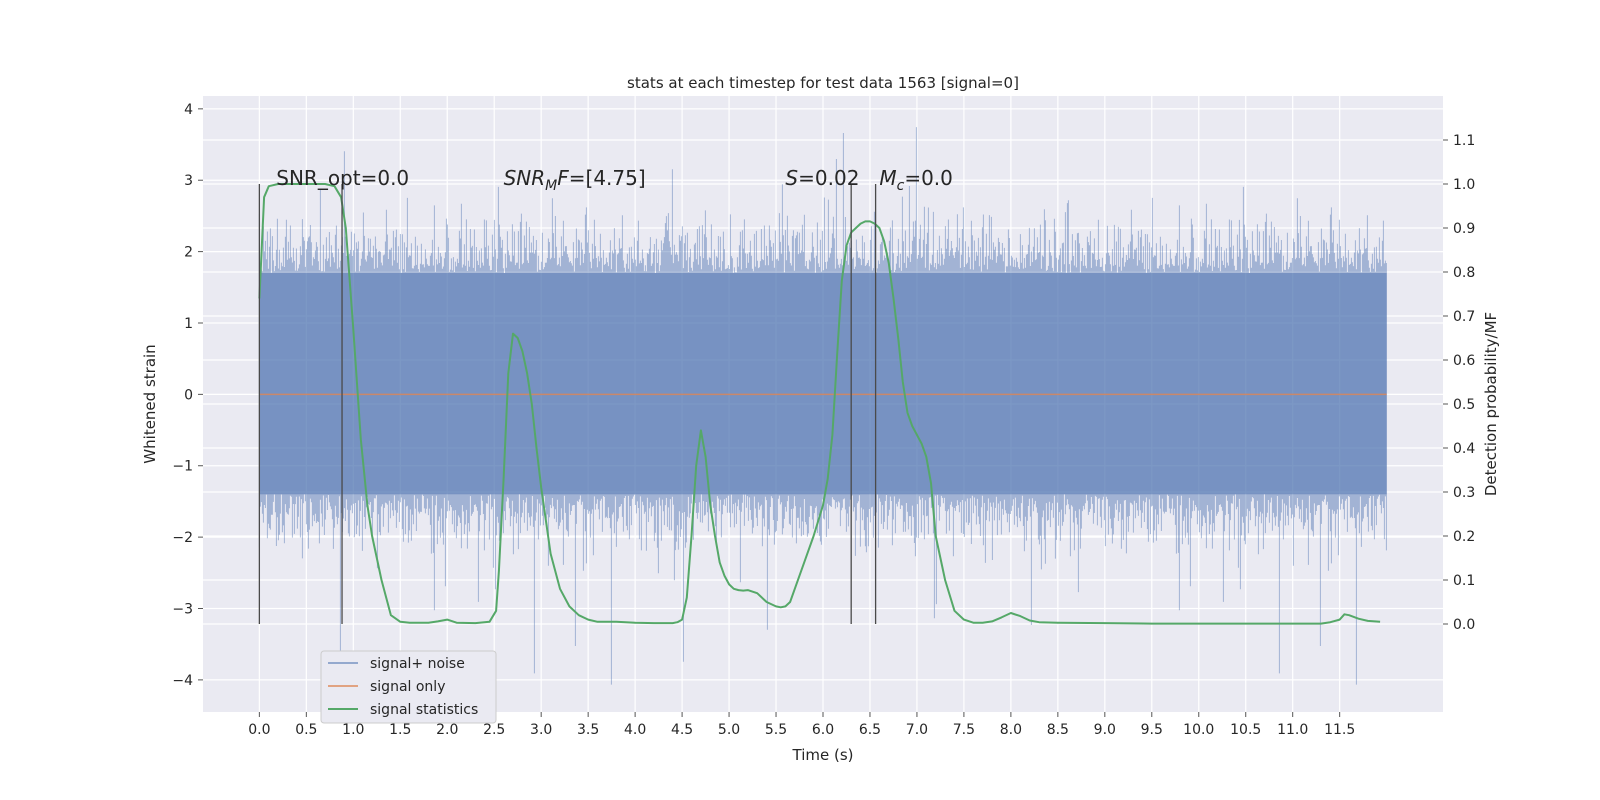 This screenshot has height=800, width=1600. I want to click on x-tick-label: 0.0, so click(259, 730).